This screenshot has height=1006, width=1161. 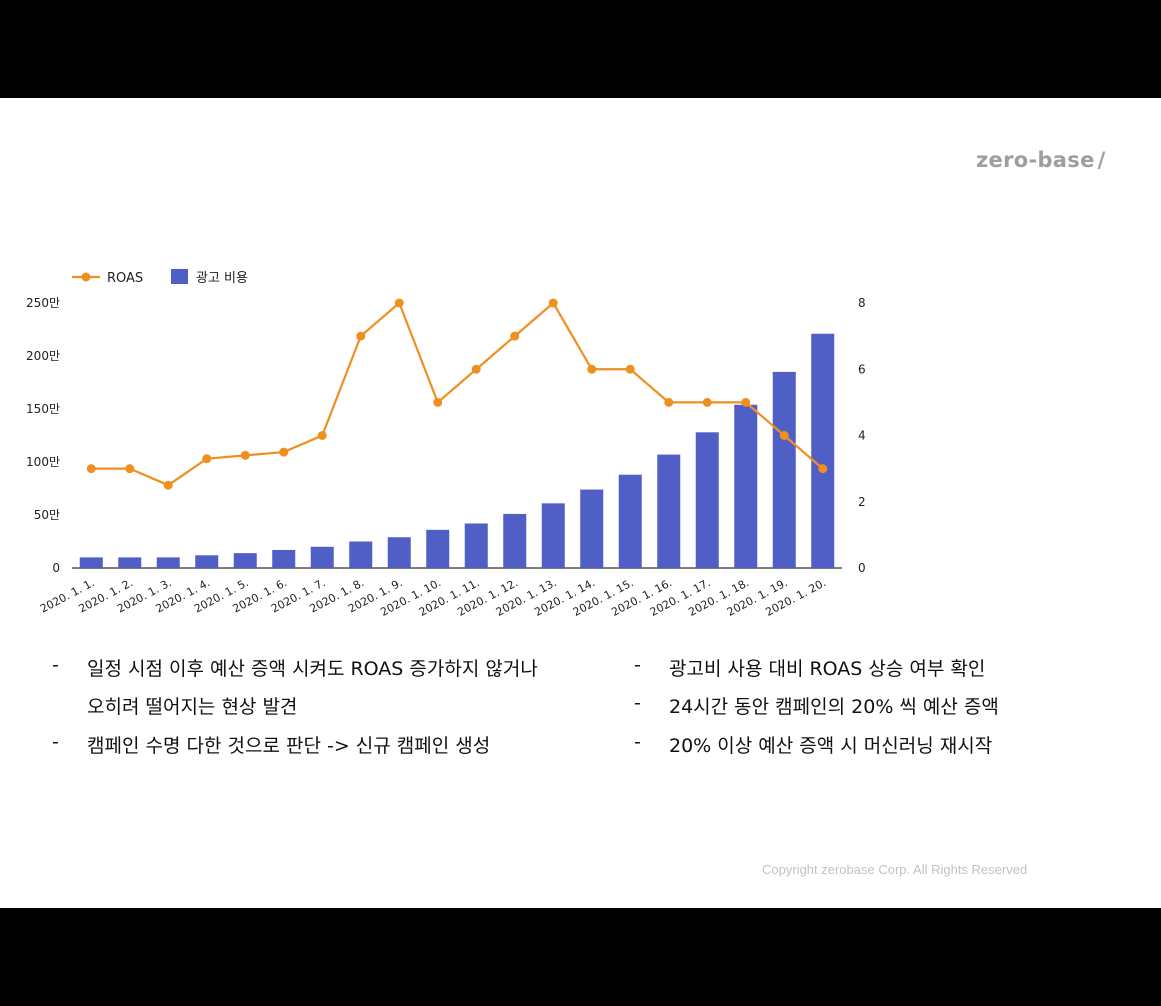 I want to click on legend-roas-label: ROAS, so click(x=125, y=278).